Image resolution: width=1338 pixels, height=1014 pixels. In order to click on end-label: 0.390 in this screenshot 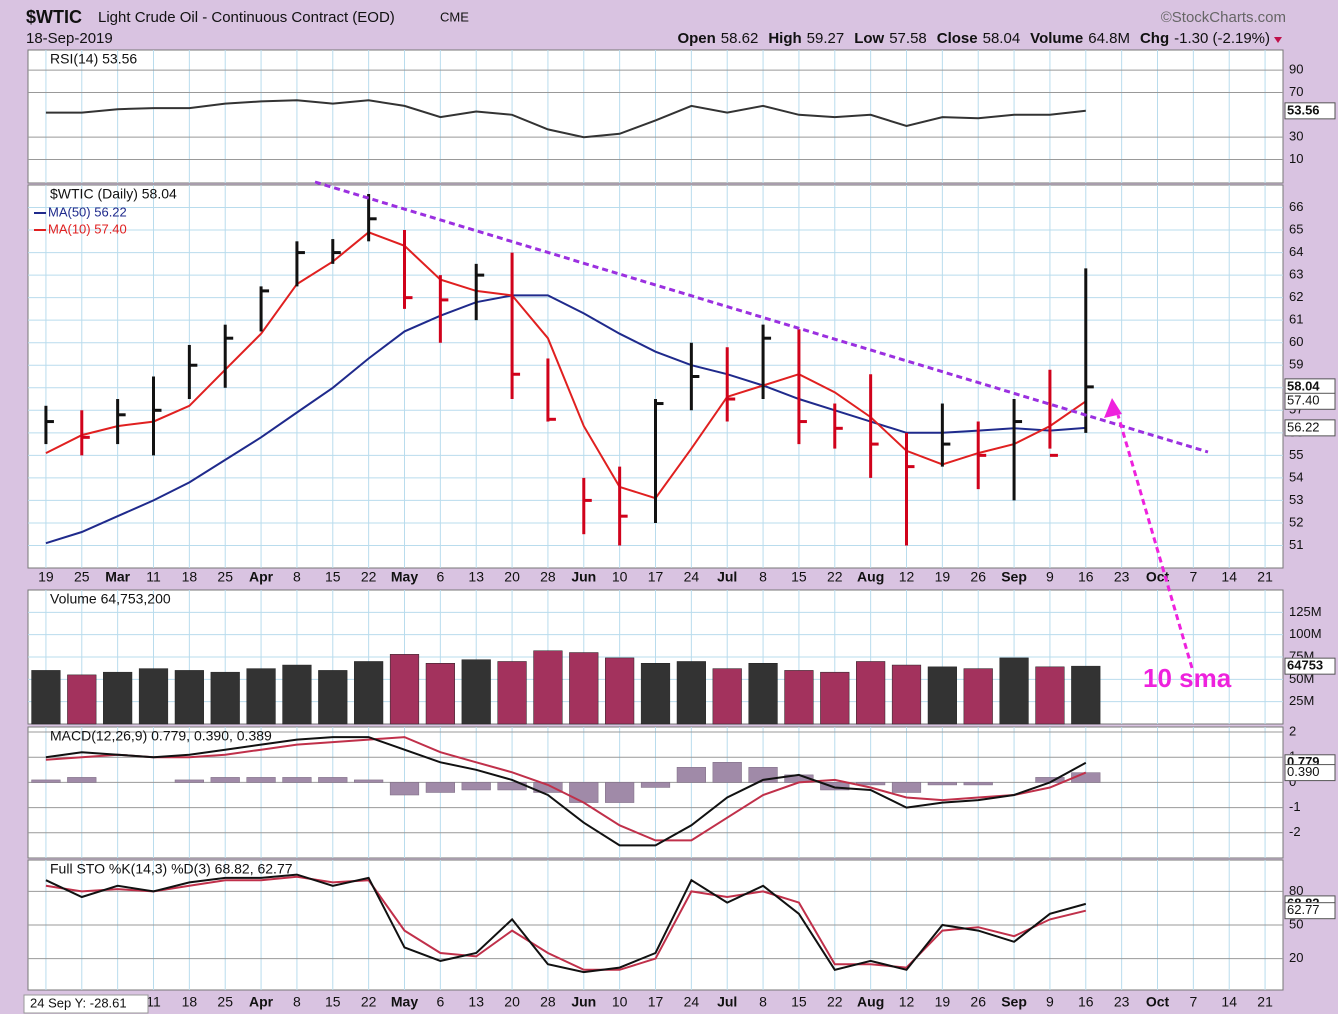, I will do `click(1303, 771)`.